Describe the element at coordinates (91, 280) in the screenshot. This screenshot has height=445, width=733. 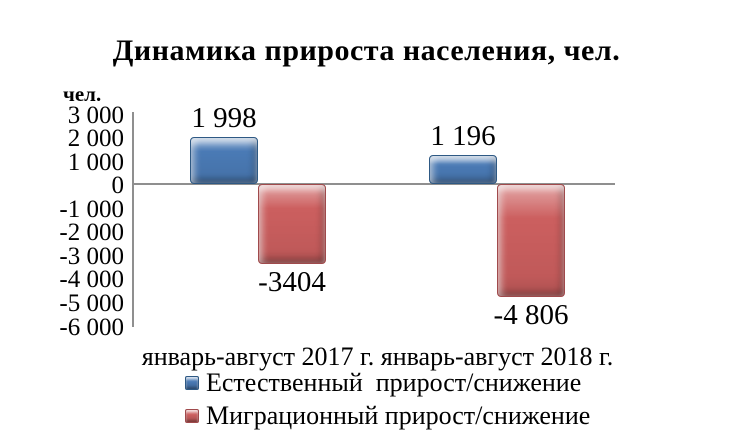
I see `y-axis-tick-label: -4 000` at that location.